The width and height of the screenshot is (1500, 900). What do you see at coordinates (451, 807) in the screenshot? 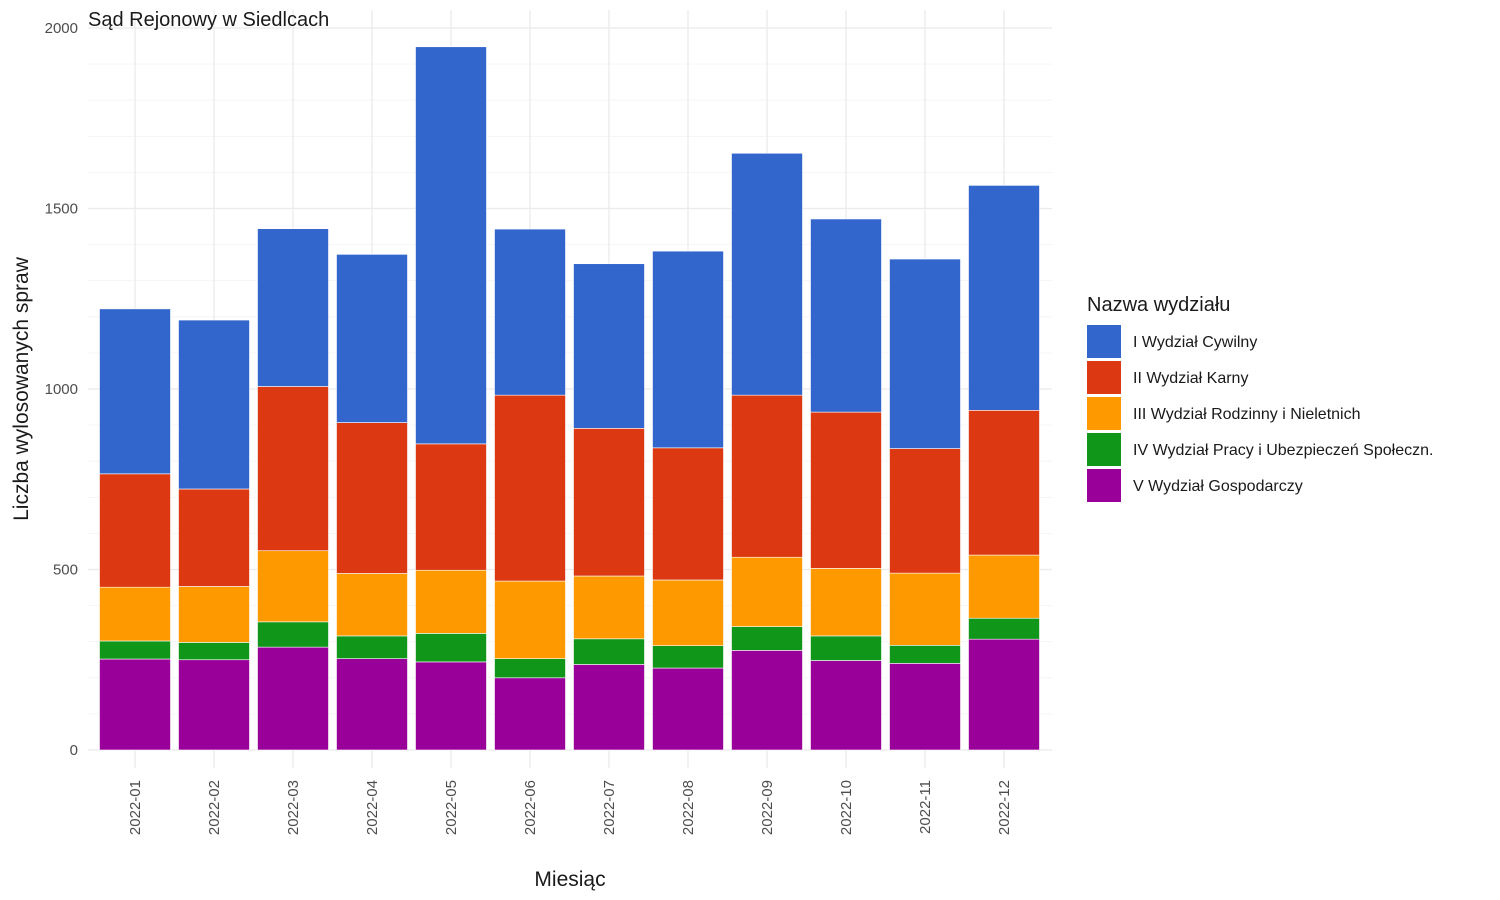
I see `x-tick-label: 2022-05` at bounding box center [451, 807].